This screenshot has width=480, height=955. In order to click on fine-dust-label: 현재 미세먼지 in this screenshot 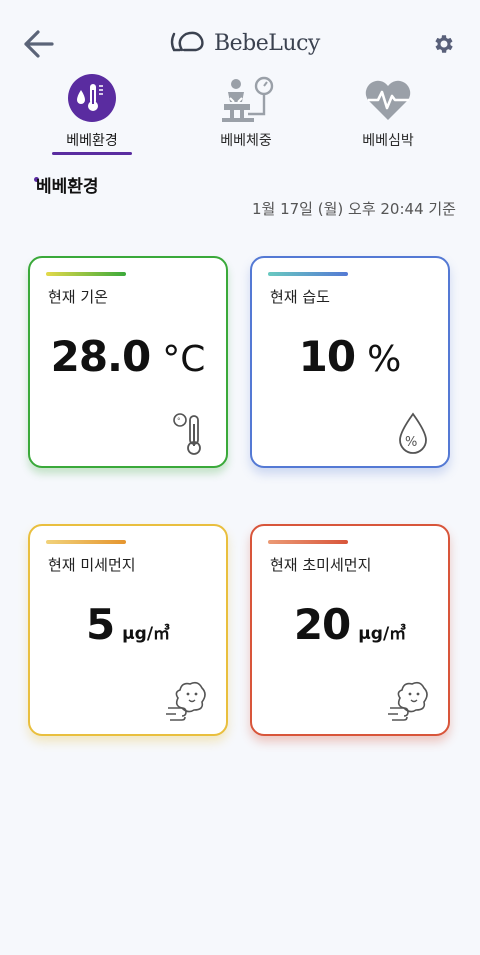, I will do `click(92, 565)`.